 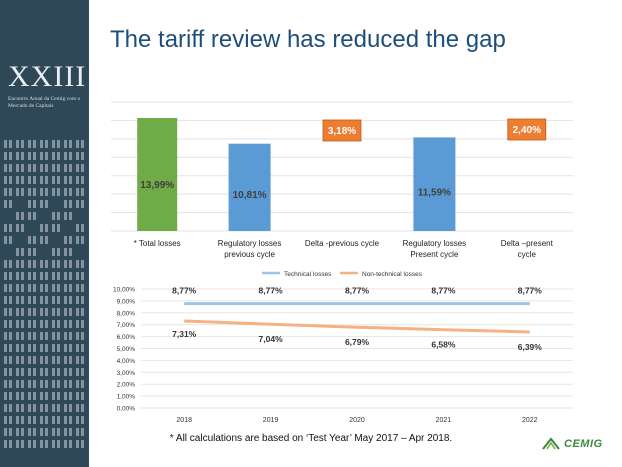 What do you see at coordinates (434, 192) in the screenshot?
I see `data-label: 11,59%` at bounding box center [434, 192].